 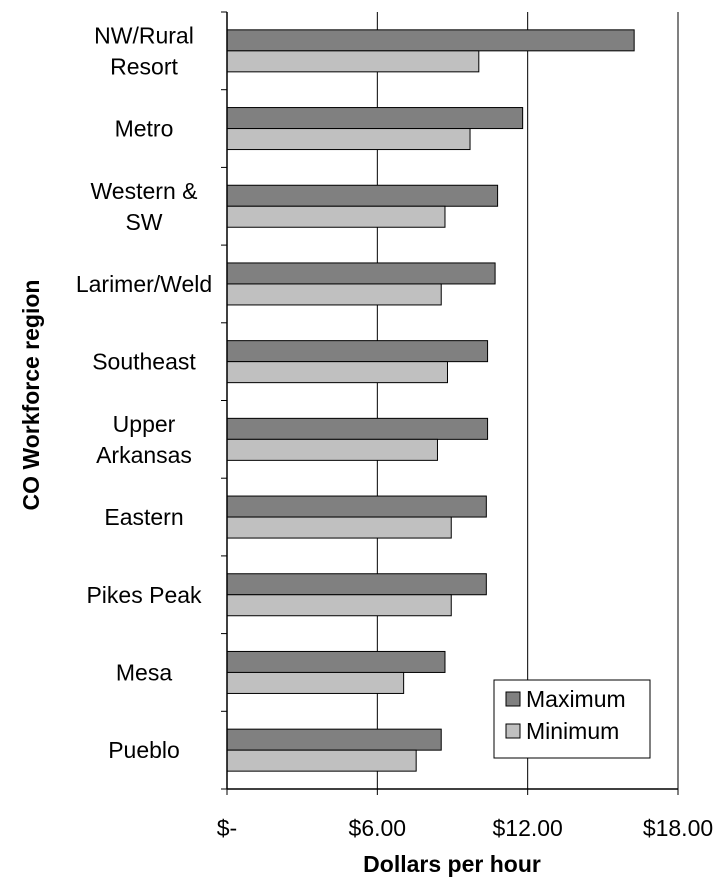 What do you see at coordinates (452, 864) in the screenshot?
I see `x-axis-title: Dollars per hour` at bounding box center [452, 864].